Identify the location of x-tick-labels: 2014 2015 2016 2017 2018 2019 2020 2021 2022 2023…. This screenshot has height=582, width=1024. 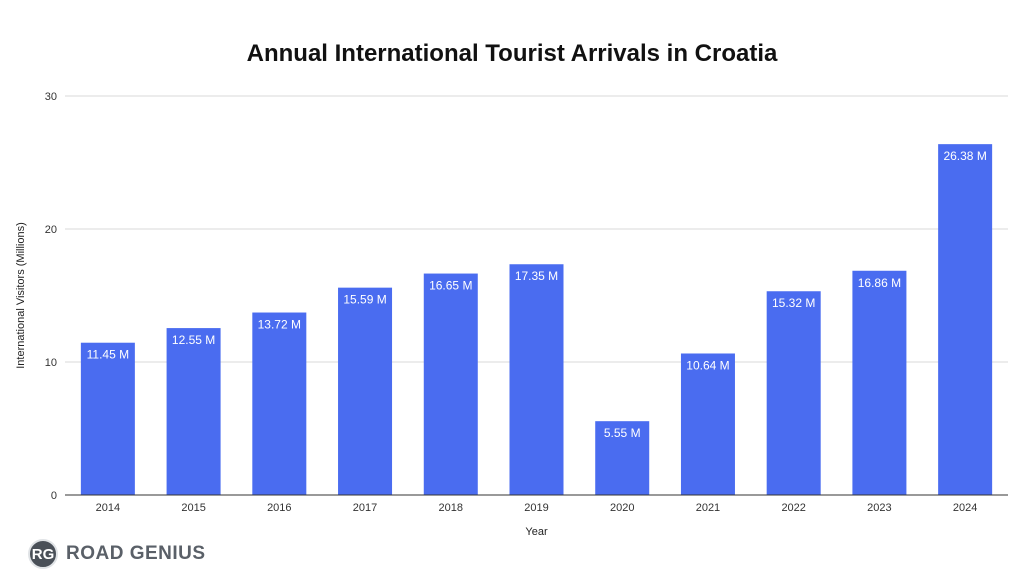
(537, 508).